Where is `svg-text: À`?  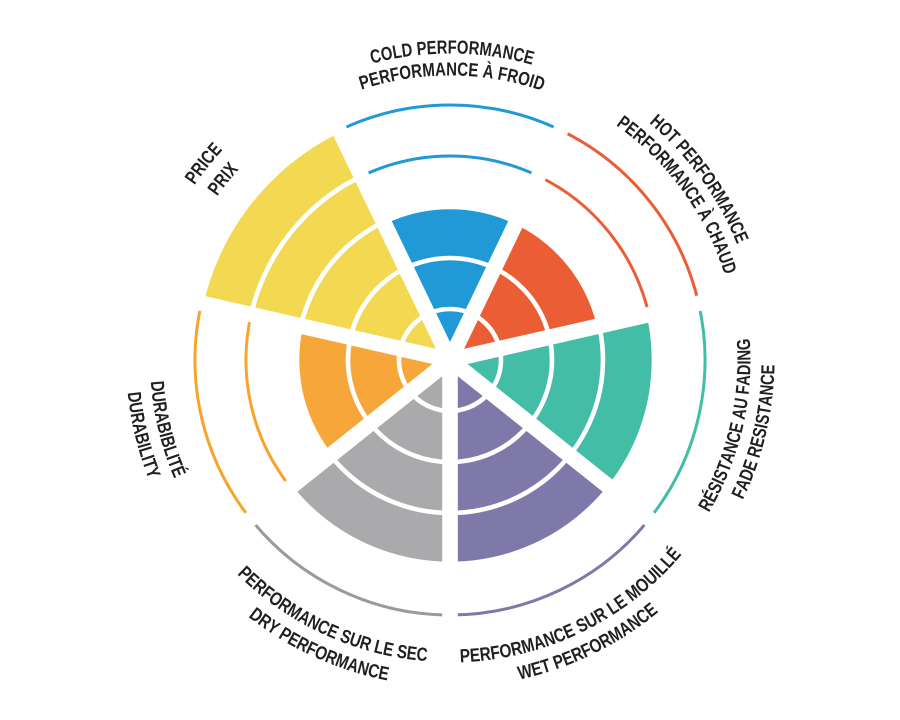 svg-text: À is located at coordinates (489, 72).